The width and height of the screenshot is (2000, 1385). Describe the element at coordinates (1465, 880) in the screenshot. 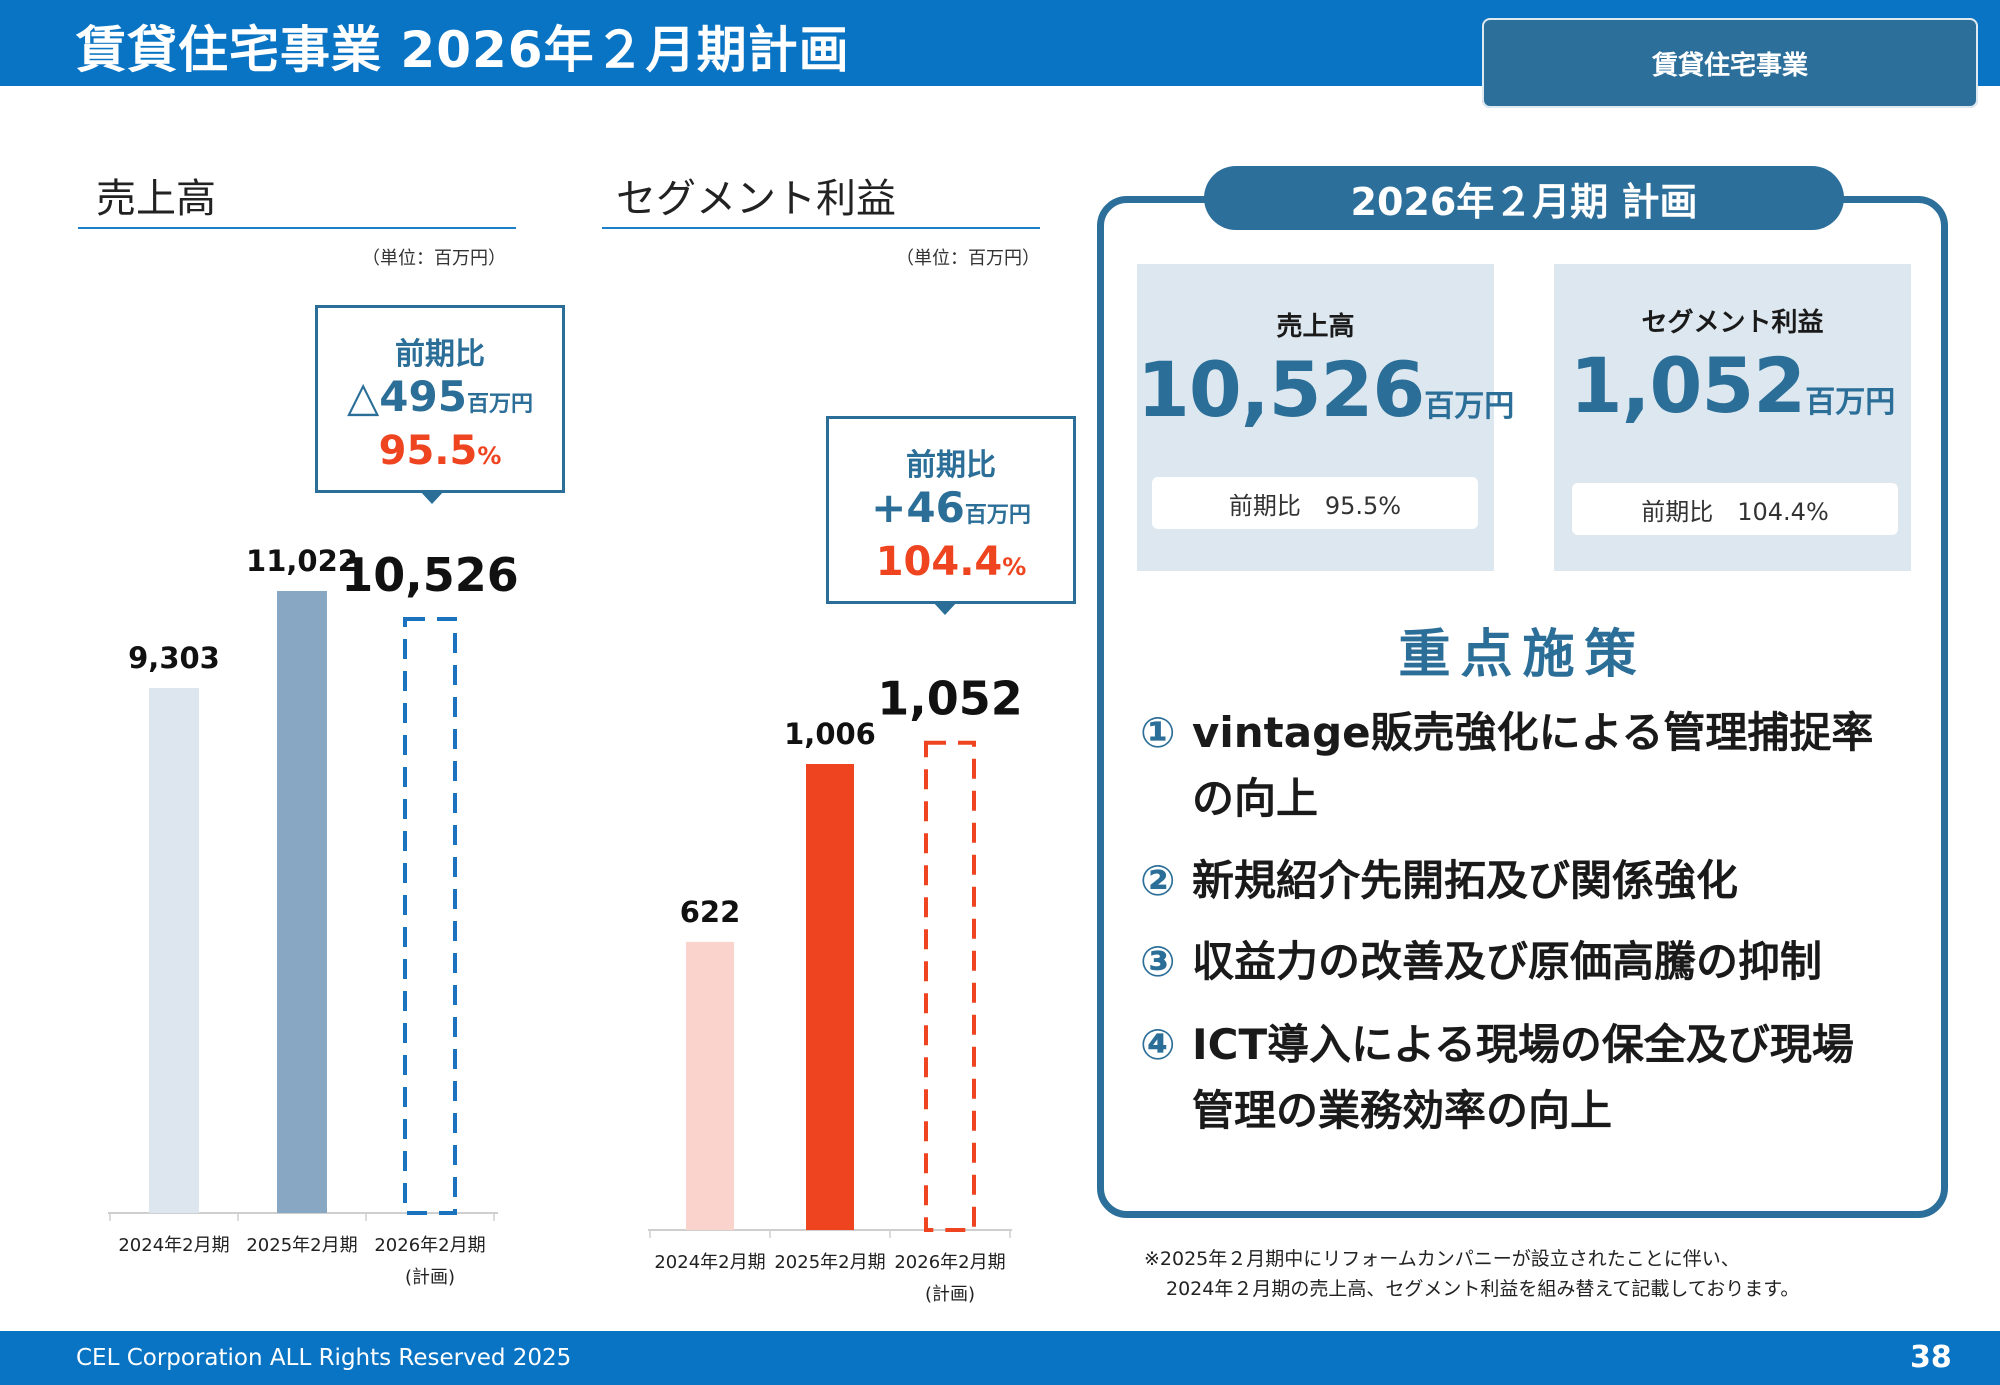

I see `focus-item-2-line1: 新規紹介先開拓及び関係強化` at that location.